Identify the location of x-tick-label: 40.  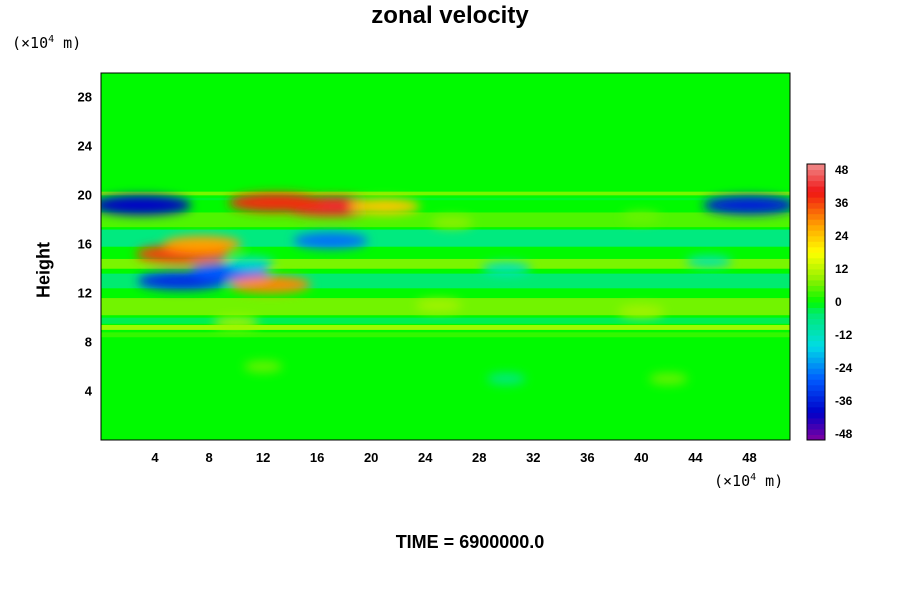
(641, 457).